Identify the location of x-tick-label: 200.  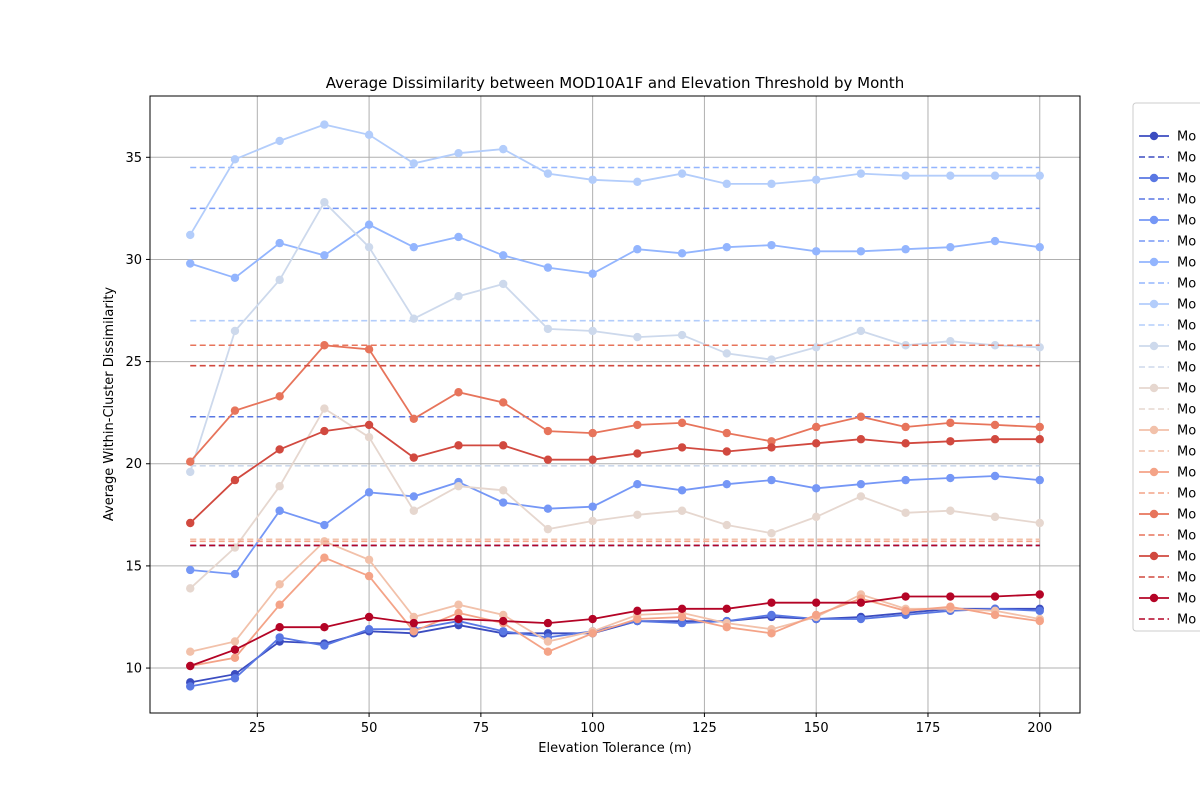
(1039, 728).